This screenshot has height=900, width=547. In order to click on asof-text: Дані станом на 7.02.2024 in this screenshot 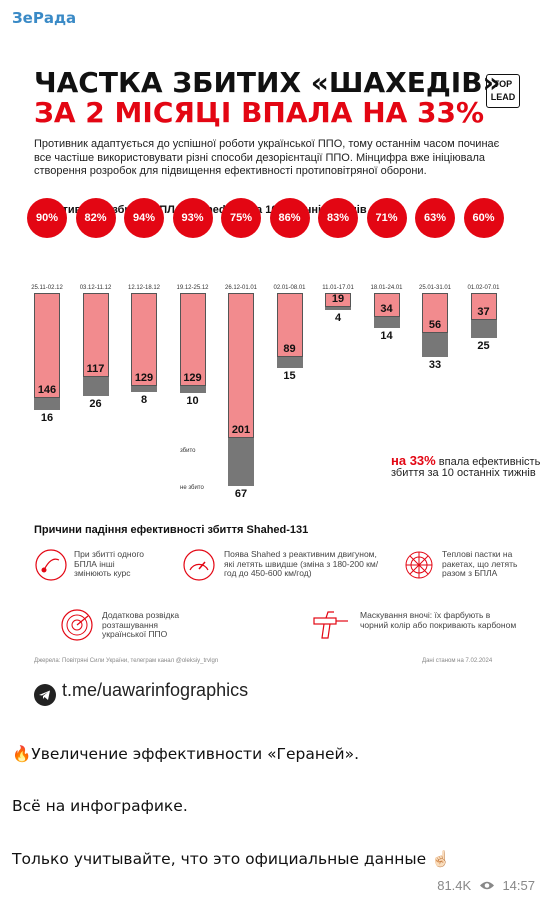, I will do `click(457, 661)`.